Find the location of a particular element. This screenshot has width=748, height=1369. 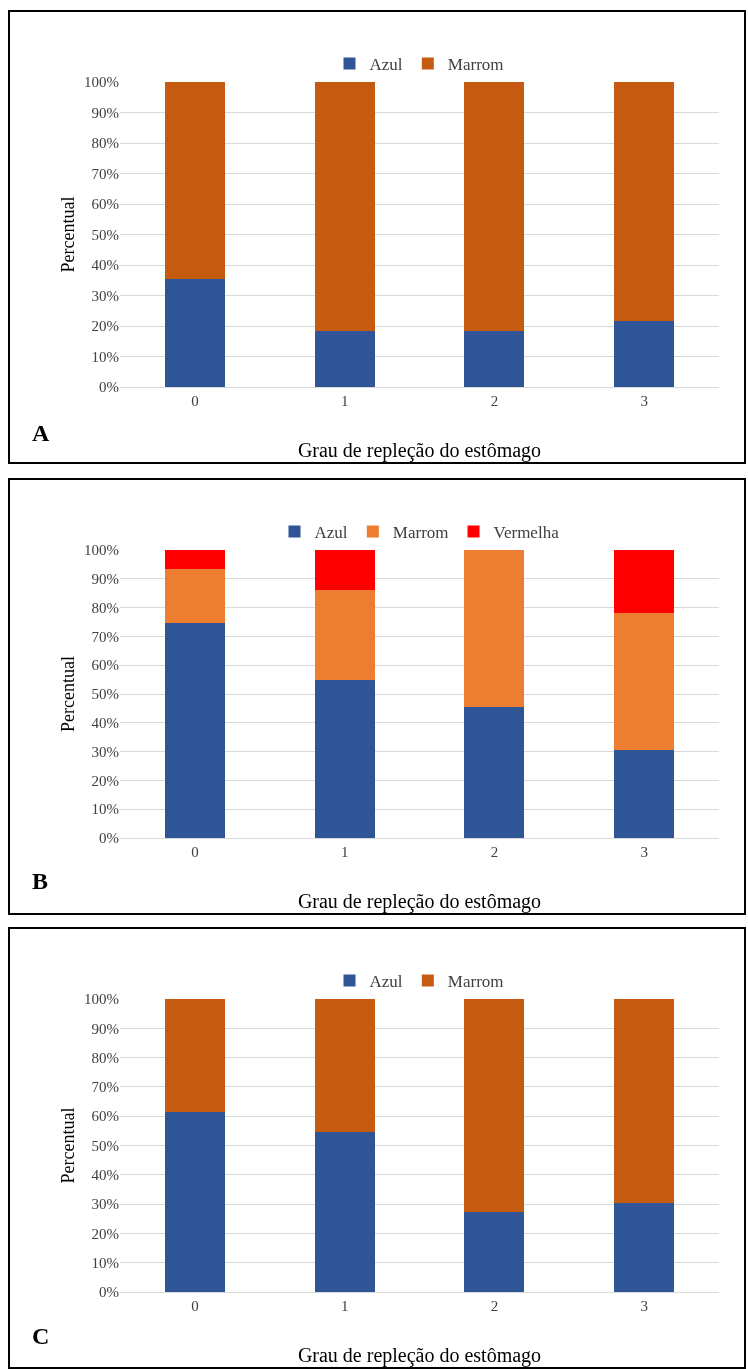

legend-label: Vermelha is located at coordinates (526, 533).